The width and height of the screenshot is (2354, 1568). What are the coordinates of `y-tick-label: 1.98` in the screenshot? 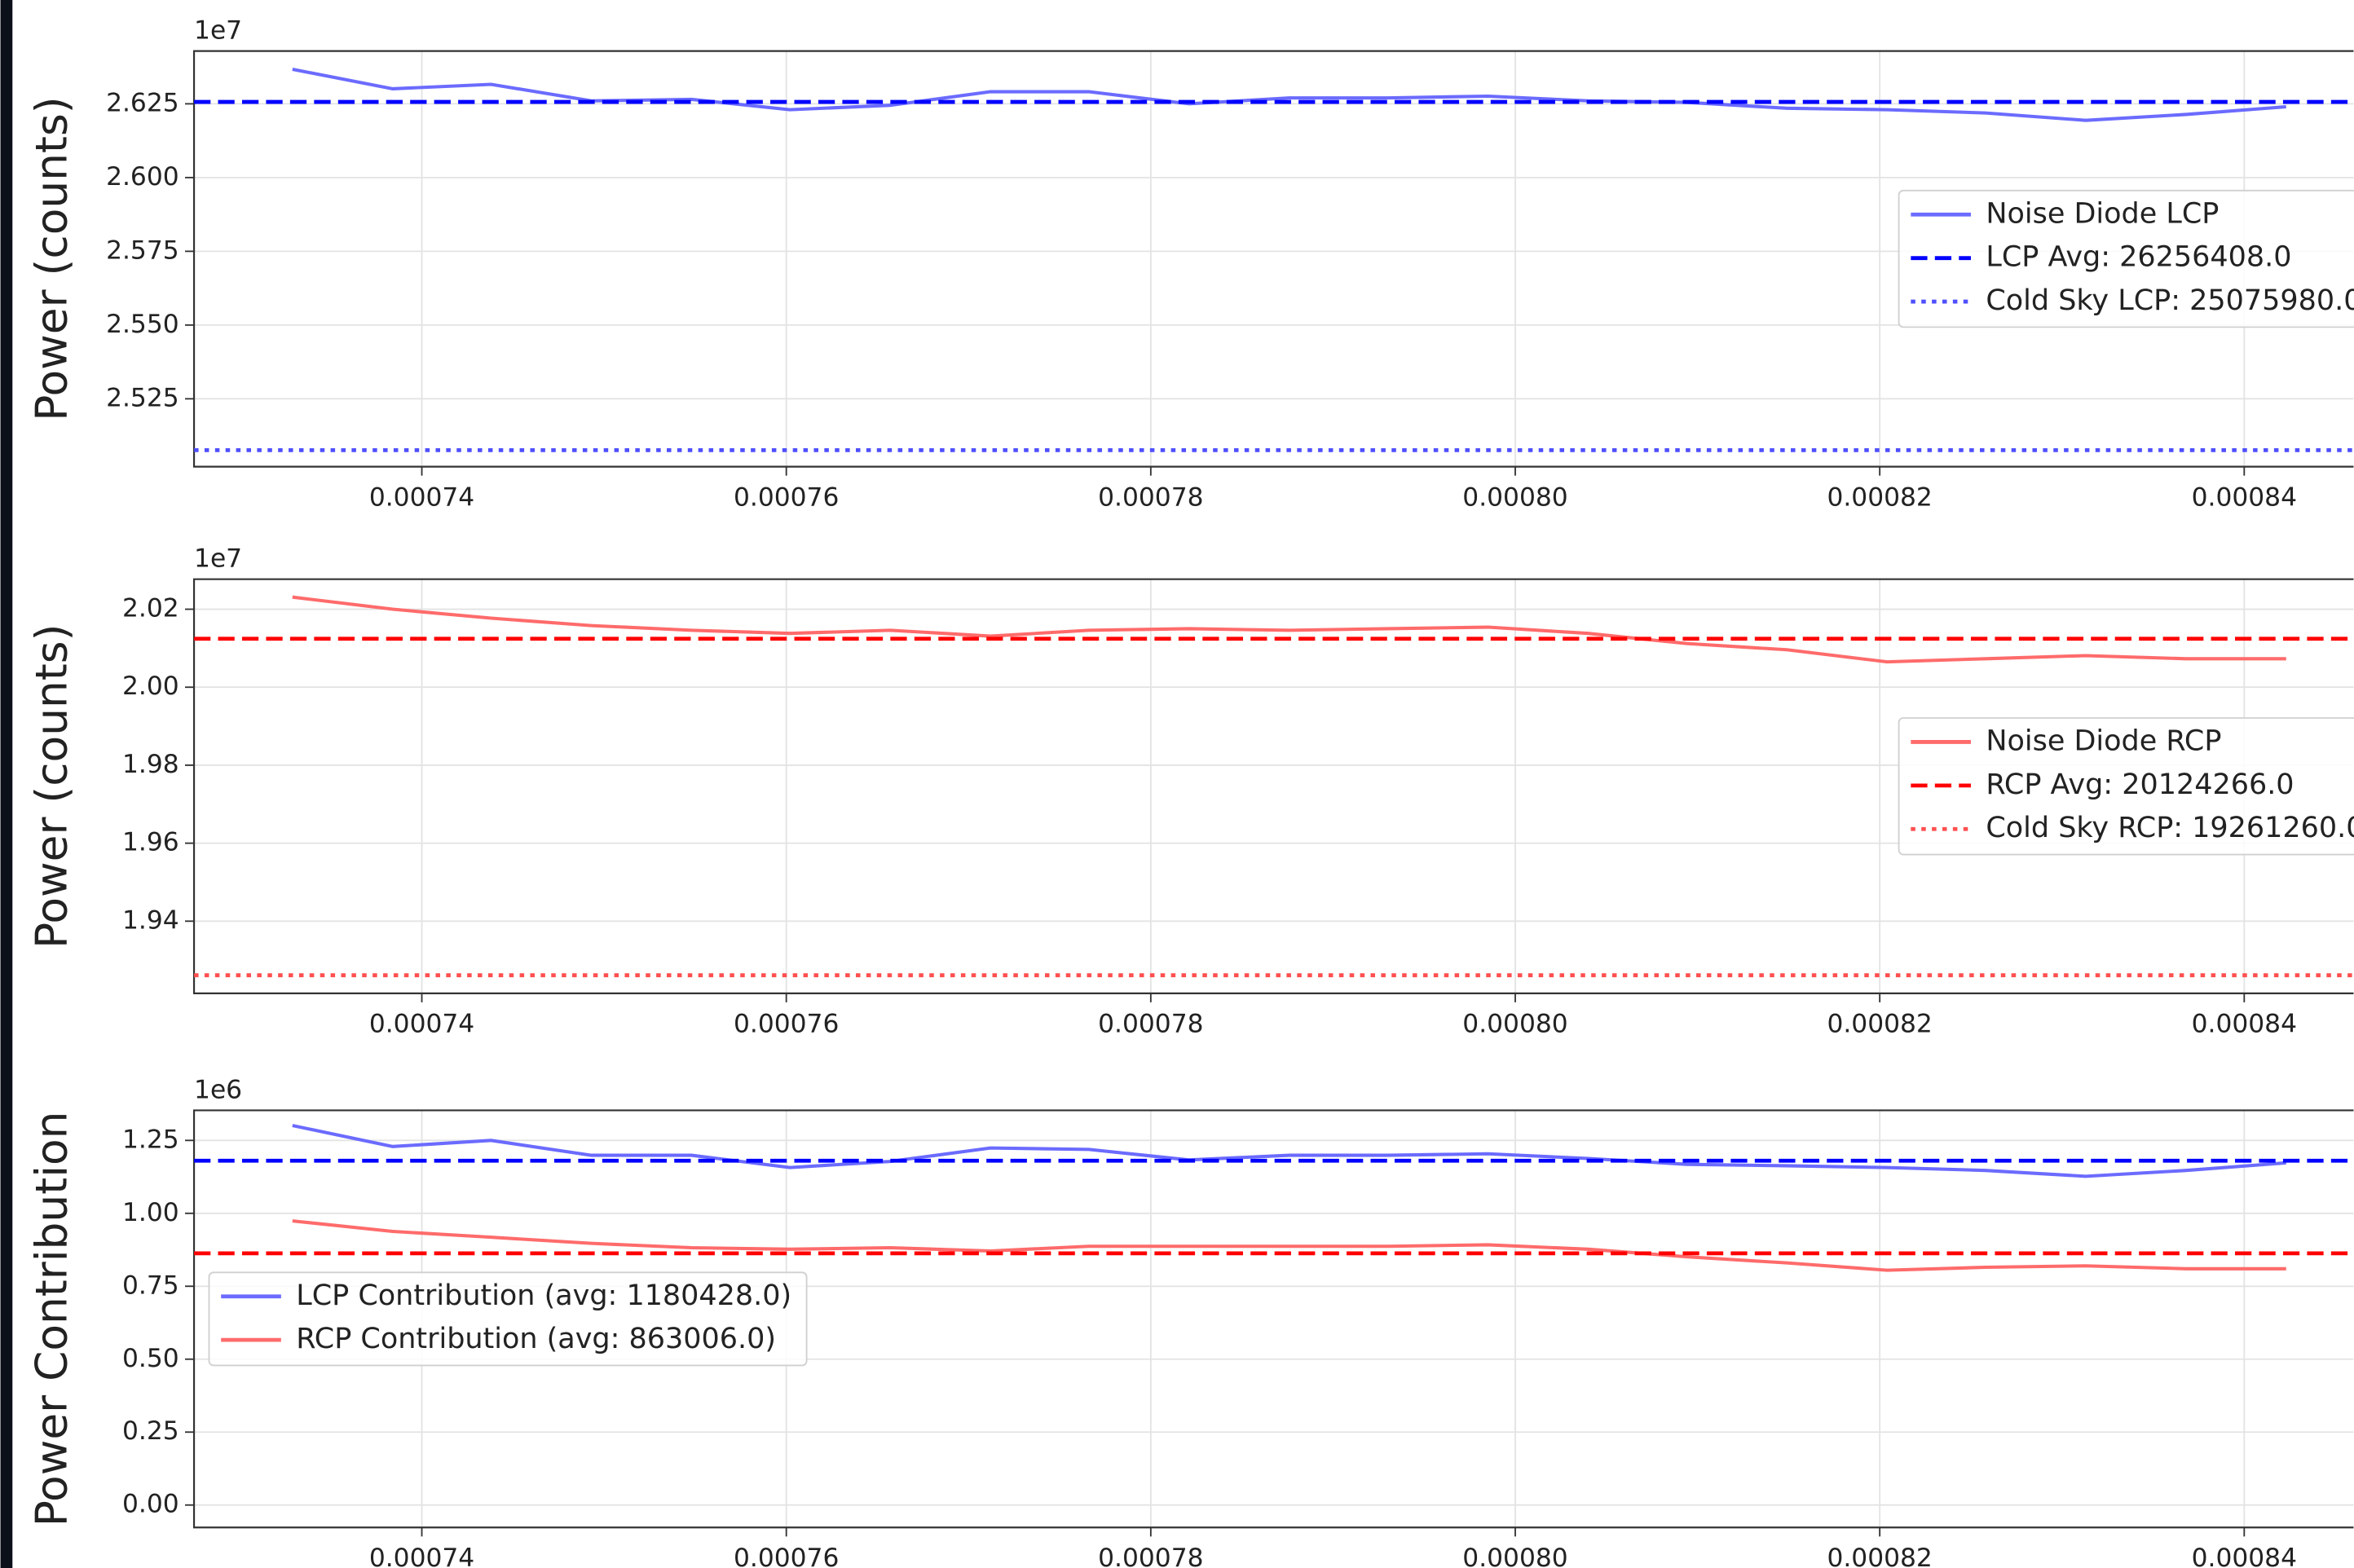 It's located at (150, 764).